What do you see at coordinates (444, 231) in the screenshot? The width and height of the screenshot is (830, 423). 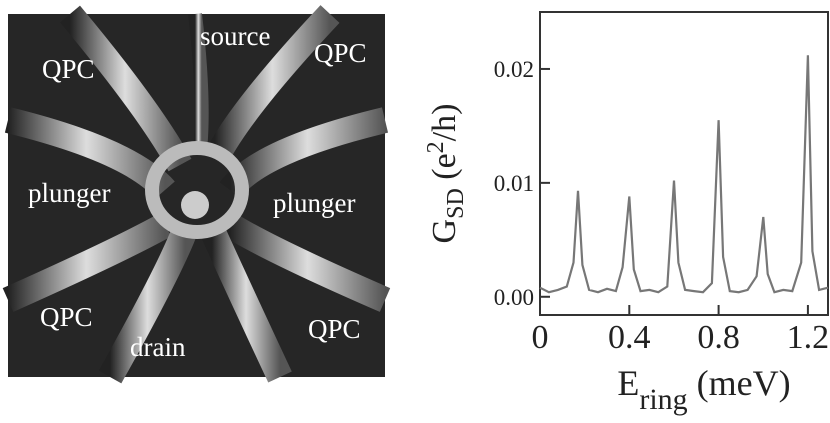 I see `y-axis-label-part: G` at bounding box center [444, 231].